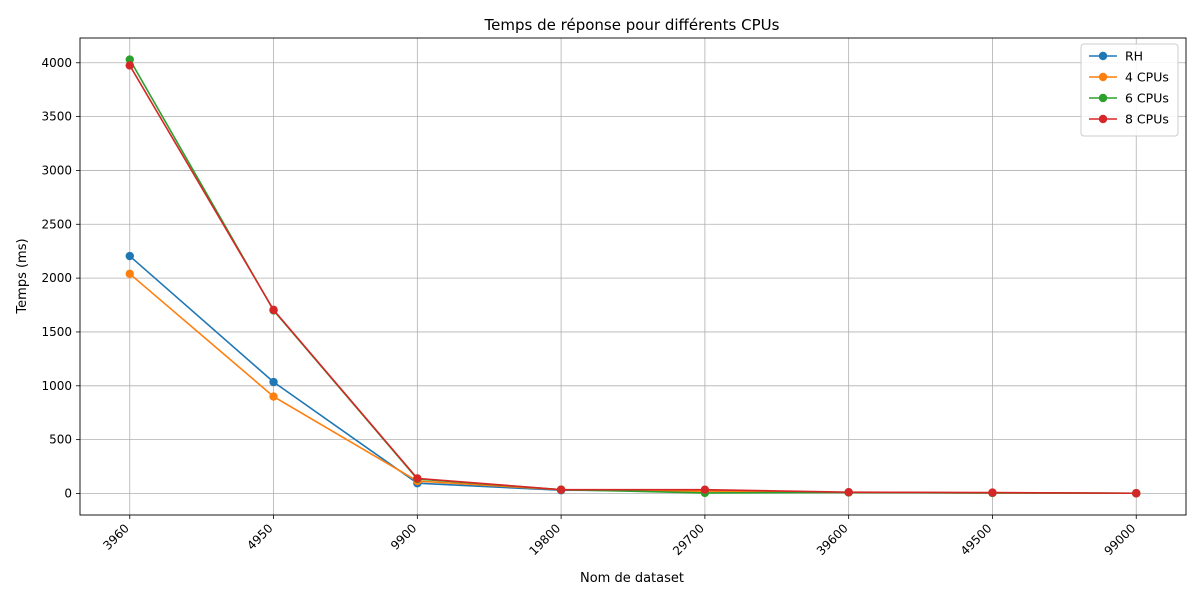 The width and height of the screenshot is (1200, 604). What do you see at coordinates (56, 224) in the screenshot?
I see `y-tick-label: 2500` at bounding box center [56, 224].